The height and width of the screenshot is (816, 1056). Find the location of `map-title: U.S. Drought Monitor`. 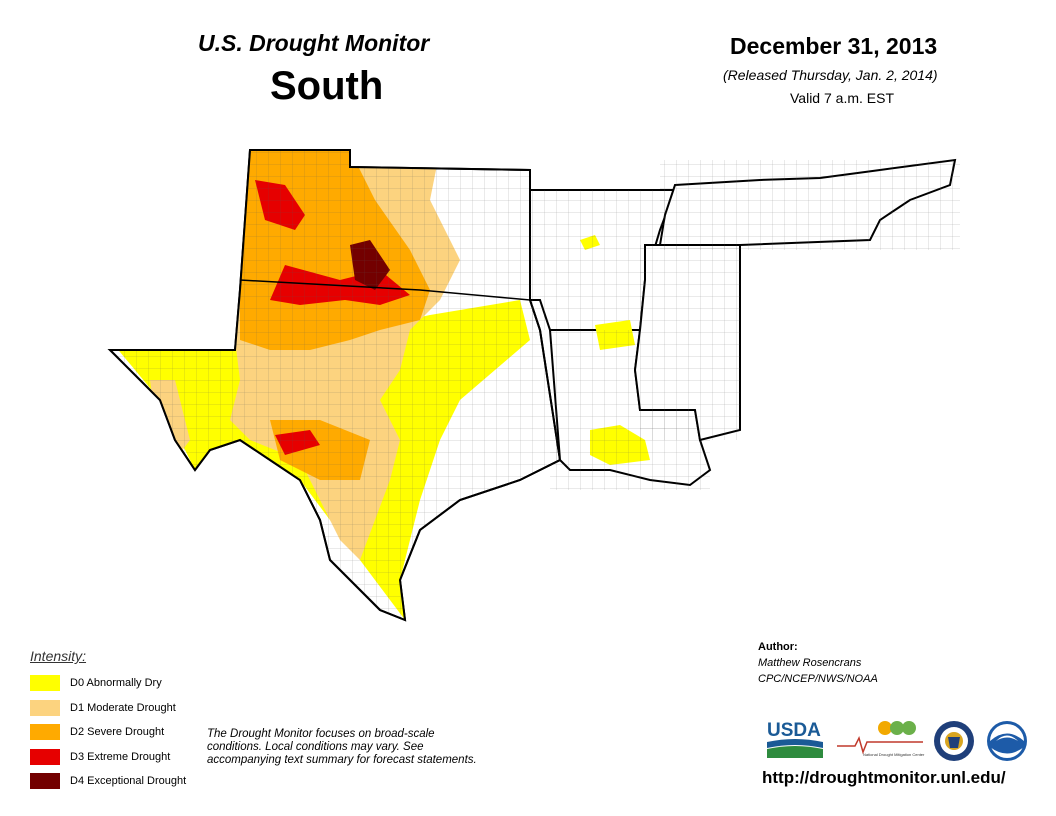

map-title: U.S. Drought Monitor is located at coordinates (314, 43).